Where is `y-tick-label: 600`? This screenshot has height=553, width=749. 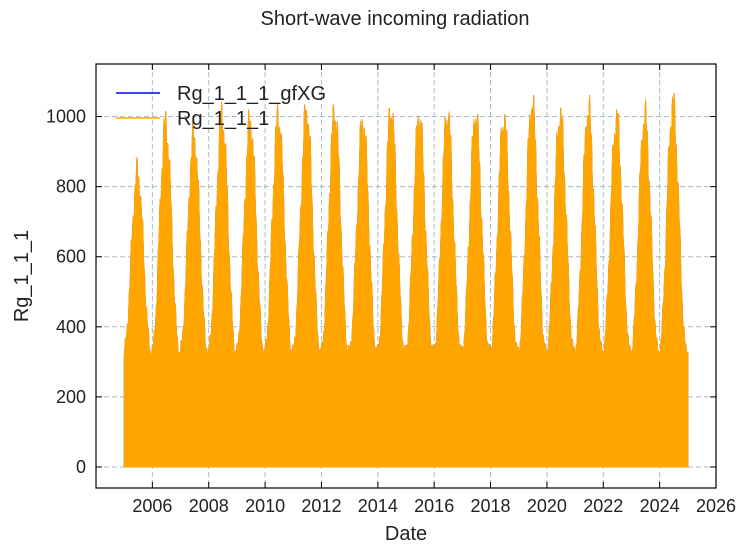 y-tick-label: 600 is located at coordinates (71, 257).